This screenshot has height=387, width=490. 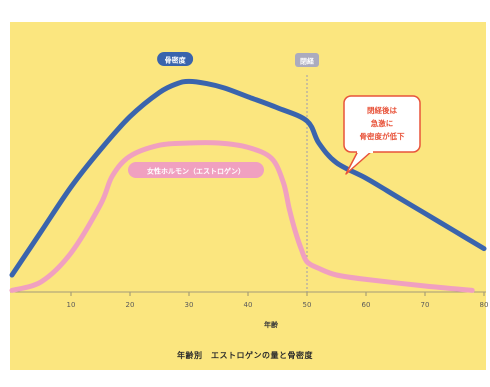 What do you see at coordinates (189, 305) in the screenshot?
I see `x-tick-label: 30` at bounding box center [189, 305].